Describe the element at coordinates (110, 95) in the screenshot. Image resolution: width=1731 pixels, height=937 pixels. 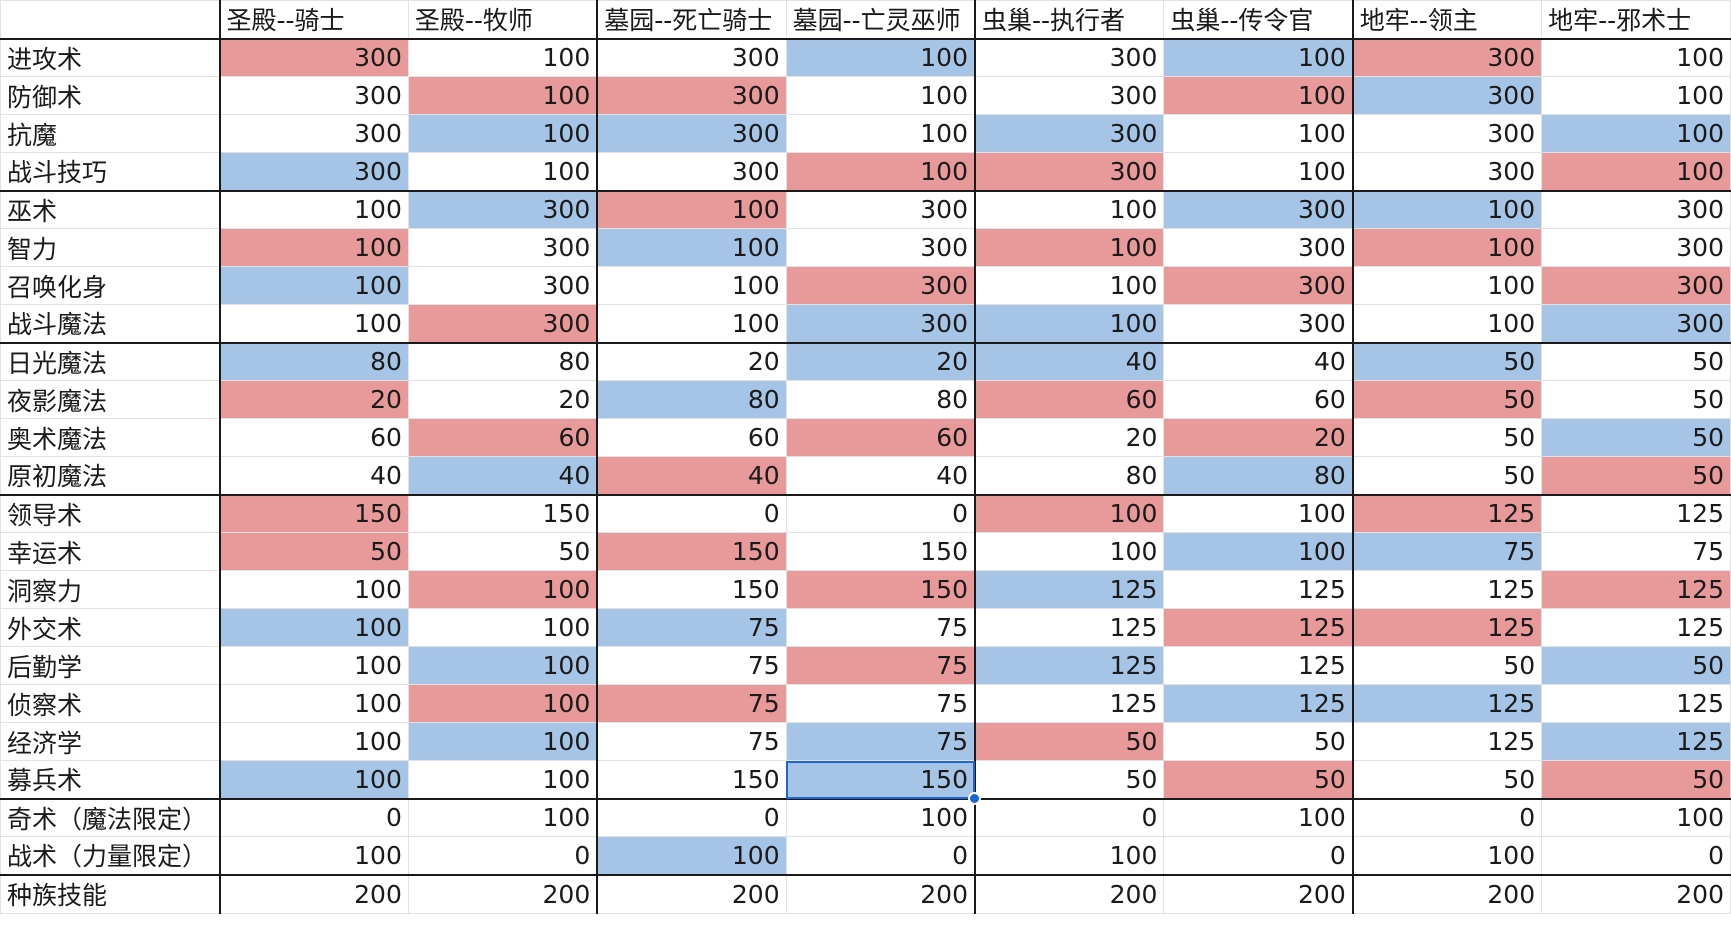
I see `row-label: 防御术` at that location.